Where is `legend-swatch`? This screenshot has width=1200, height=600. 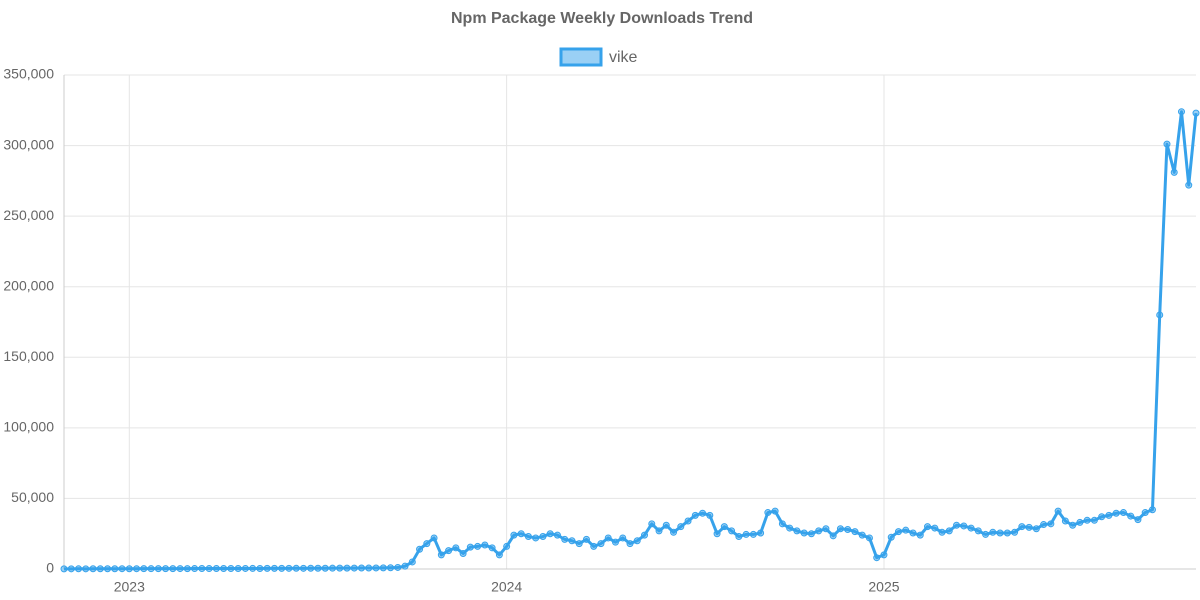 legend-swatch is located at coordinates (581, 57).